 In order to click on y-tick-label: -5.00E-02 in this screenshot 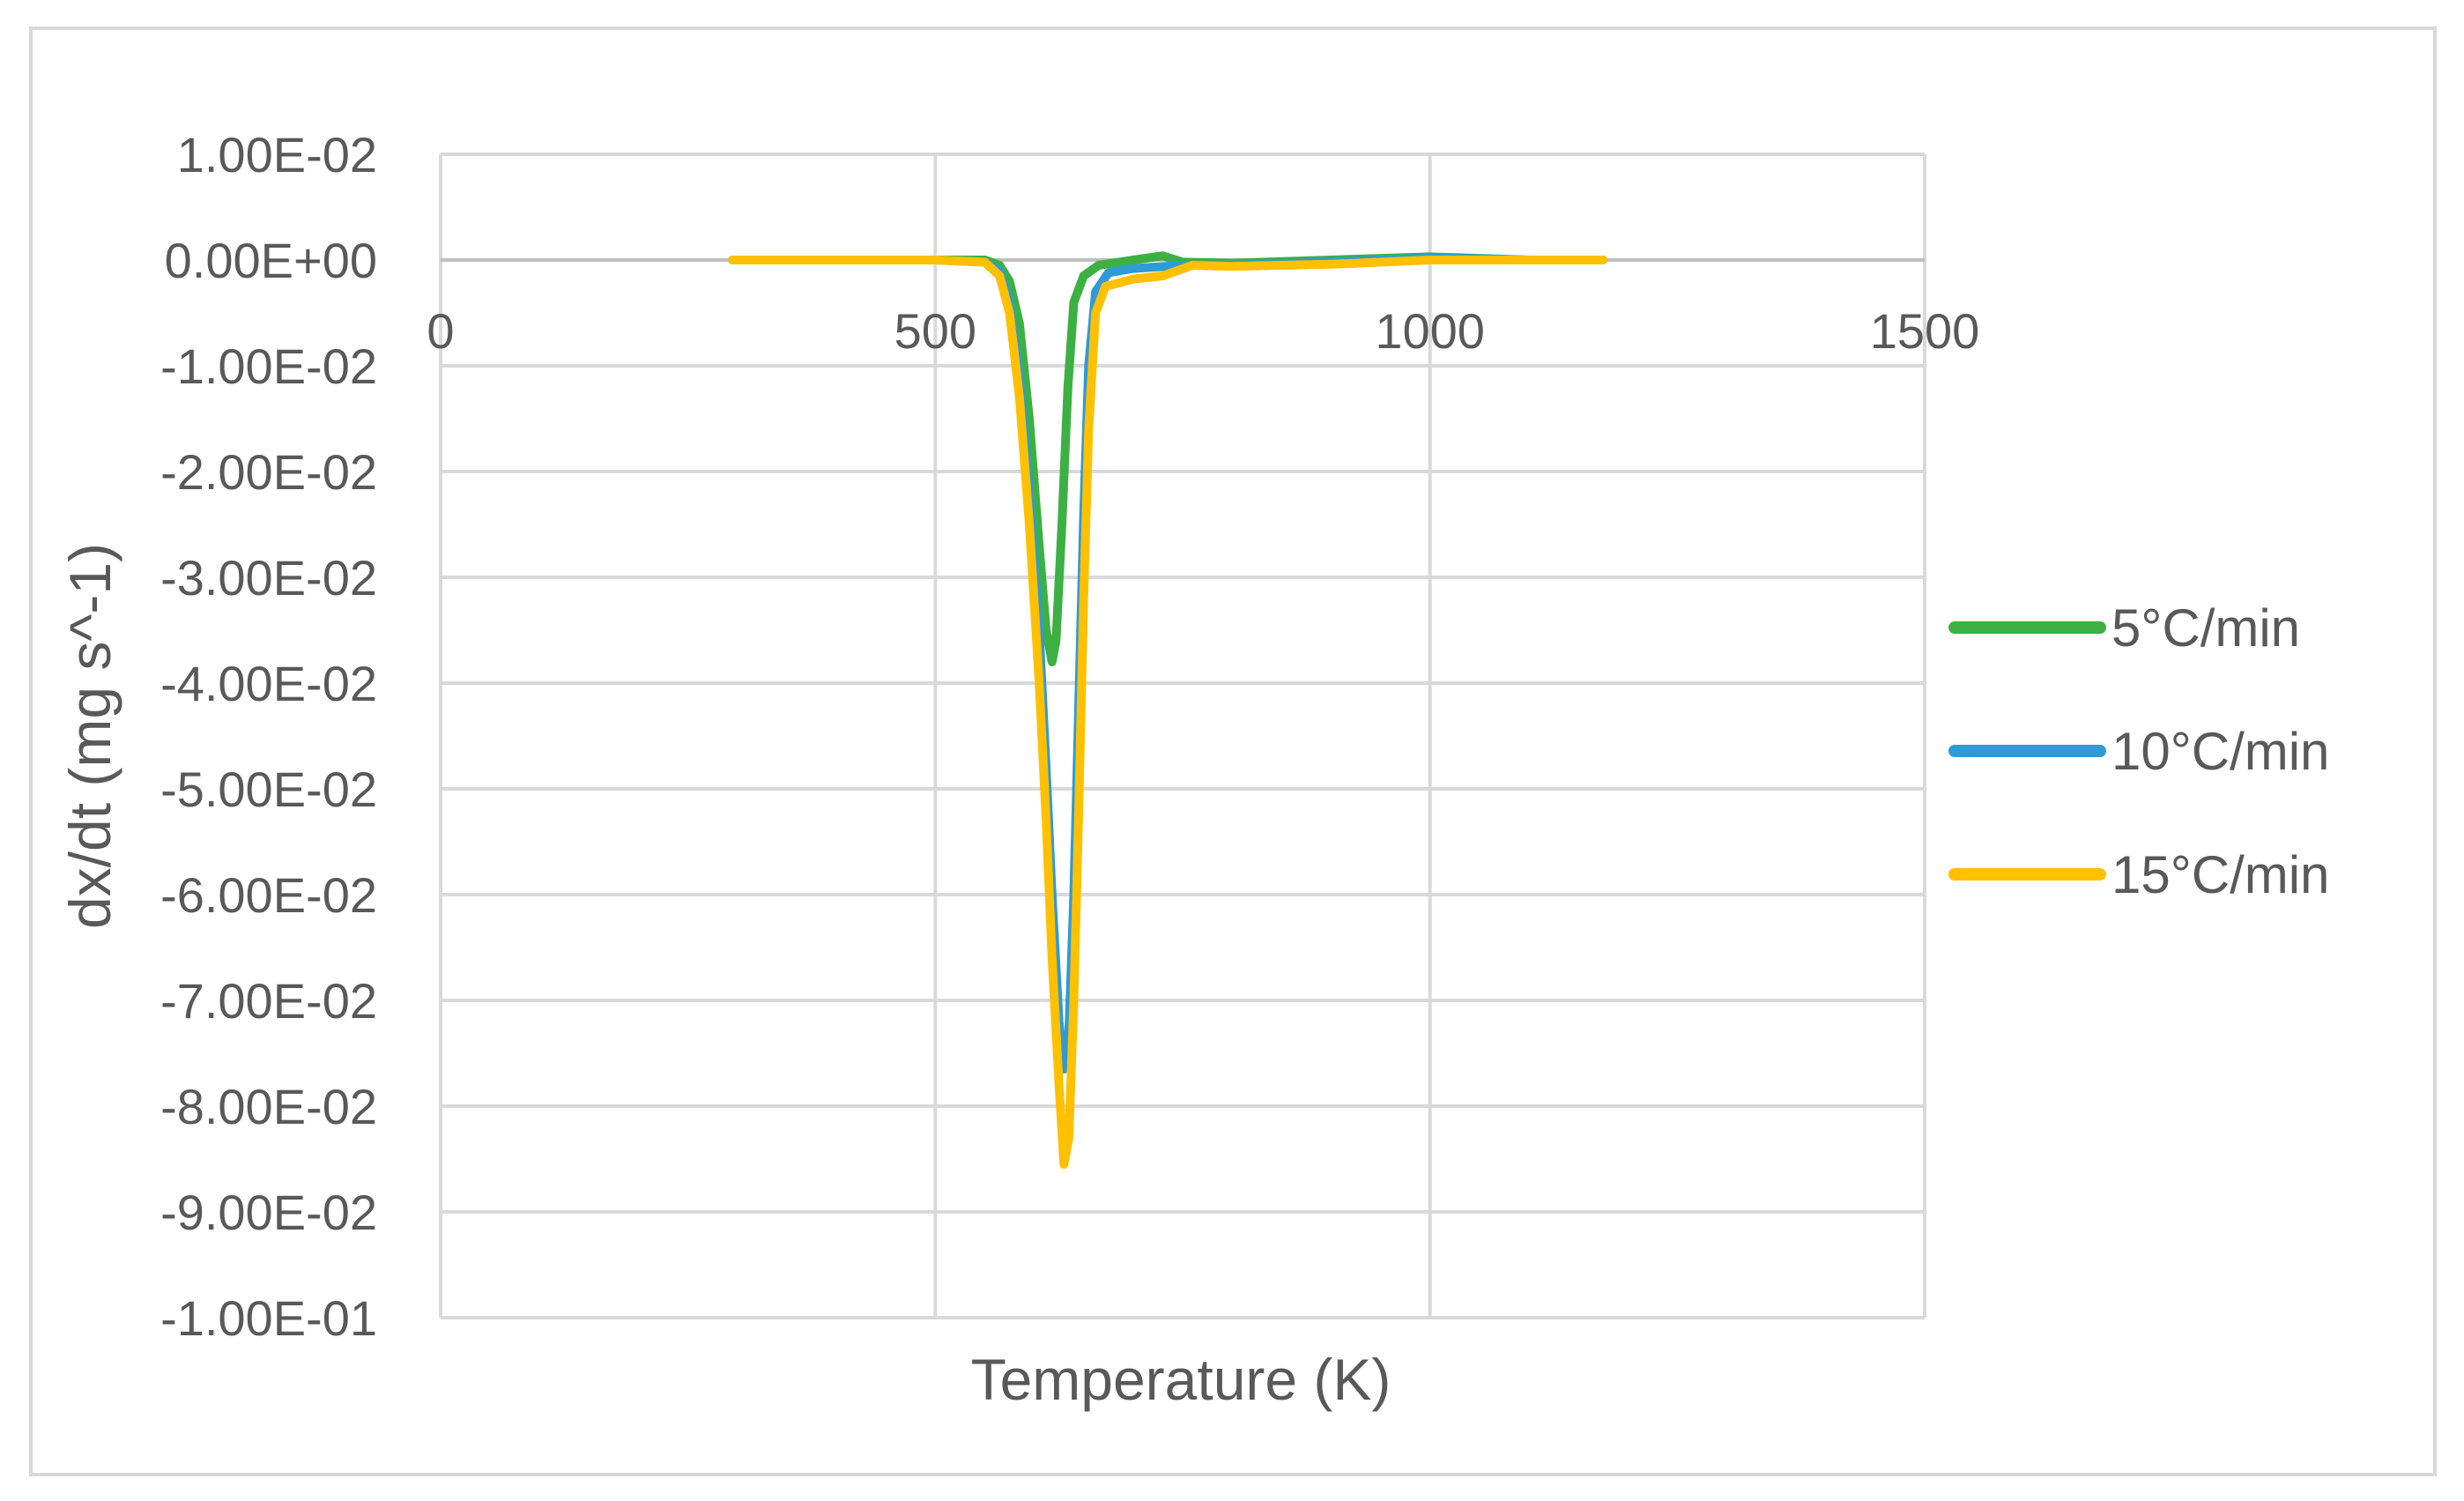, I will do `click(268, 789)`.